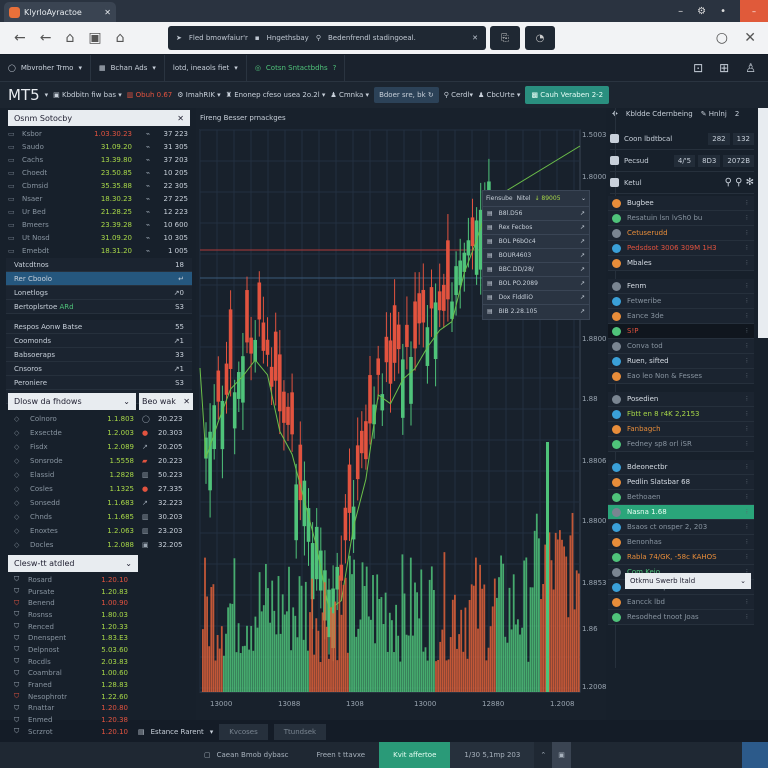 The height and width of the screenshot is (768, 768). I want to click on right-list-item: Bugbee ⁝, so click(681, 203).